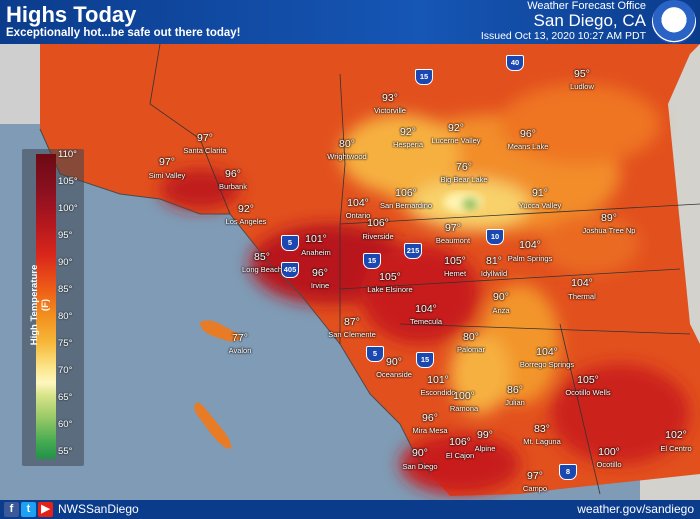  Describe the element at coordinates (460, 455) in the screenshot. I see `station-name: El Cajon` at that location.